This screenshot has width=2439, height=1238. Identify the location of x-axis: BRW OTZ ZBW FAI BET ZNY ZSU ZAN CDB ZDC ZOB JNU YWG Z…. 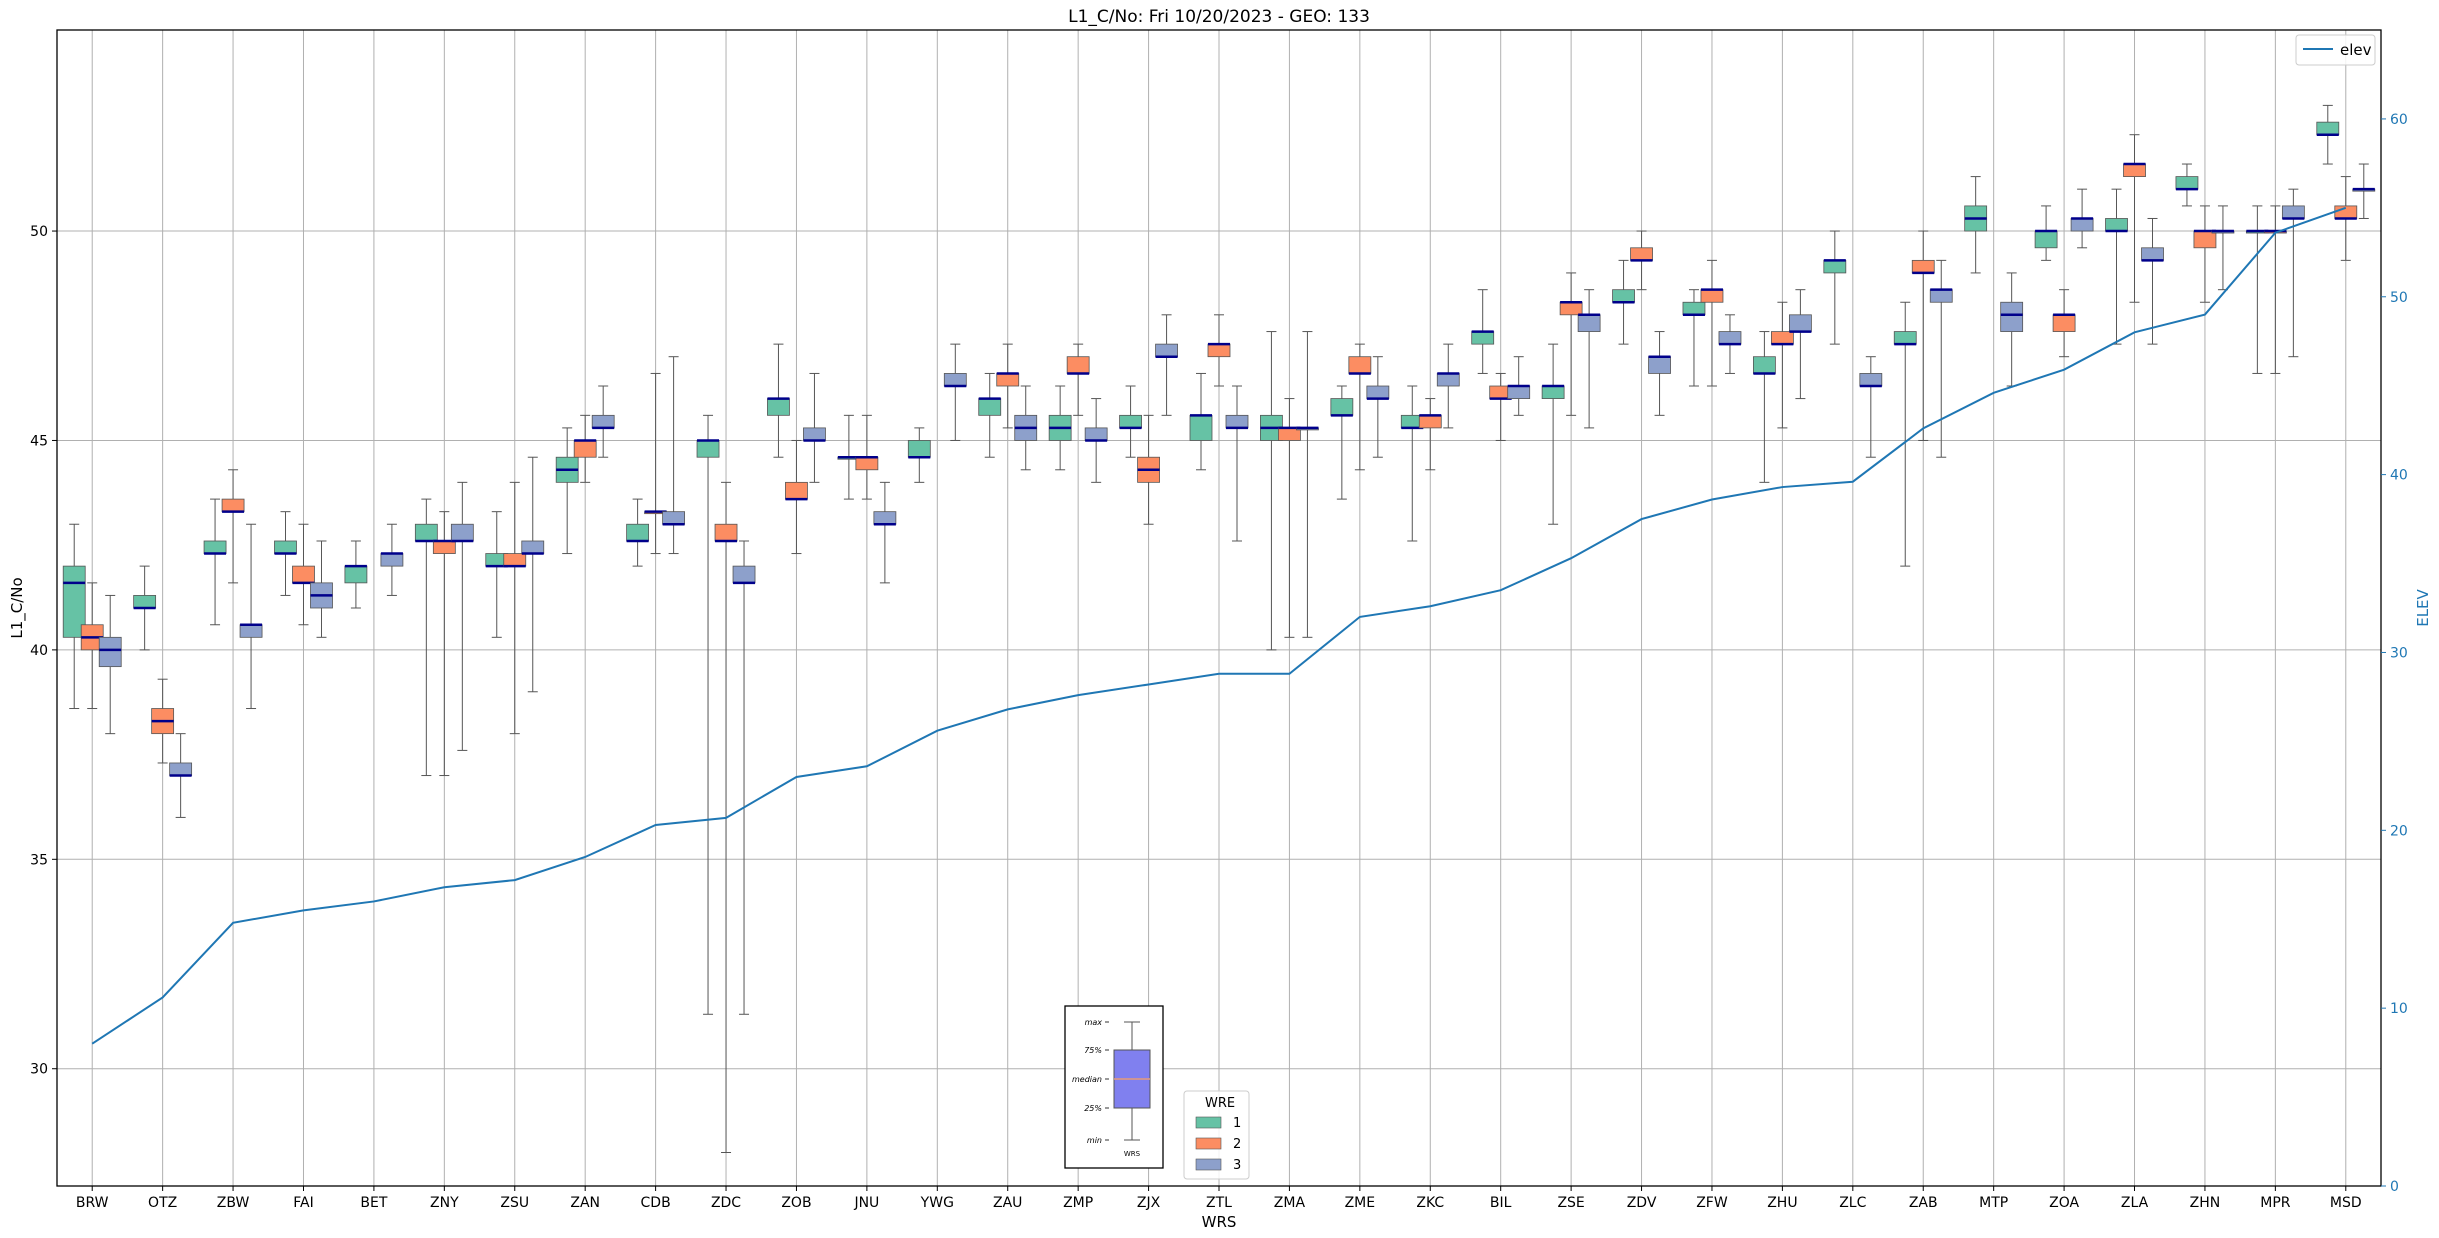
(1219, 1198).